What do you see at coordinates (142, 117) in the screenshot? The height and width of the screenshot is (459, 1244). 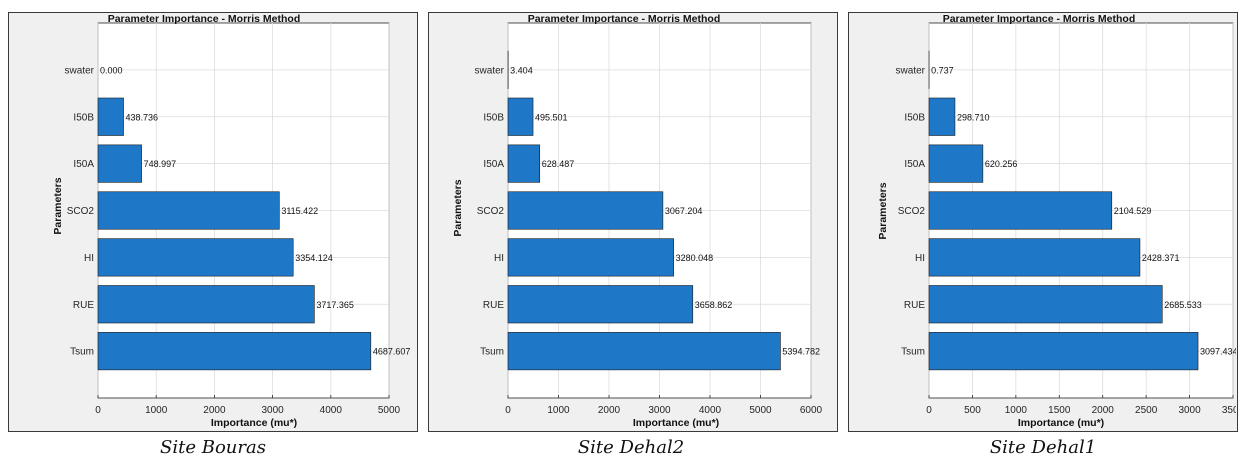 I see `bar-value-label: 438.736` at bounding box center [142, 117].